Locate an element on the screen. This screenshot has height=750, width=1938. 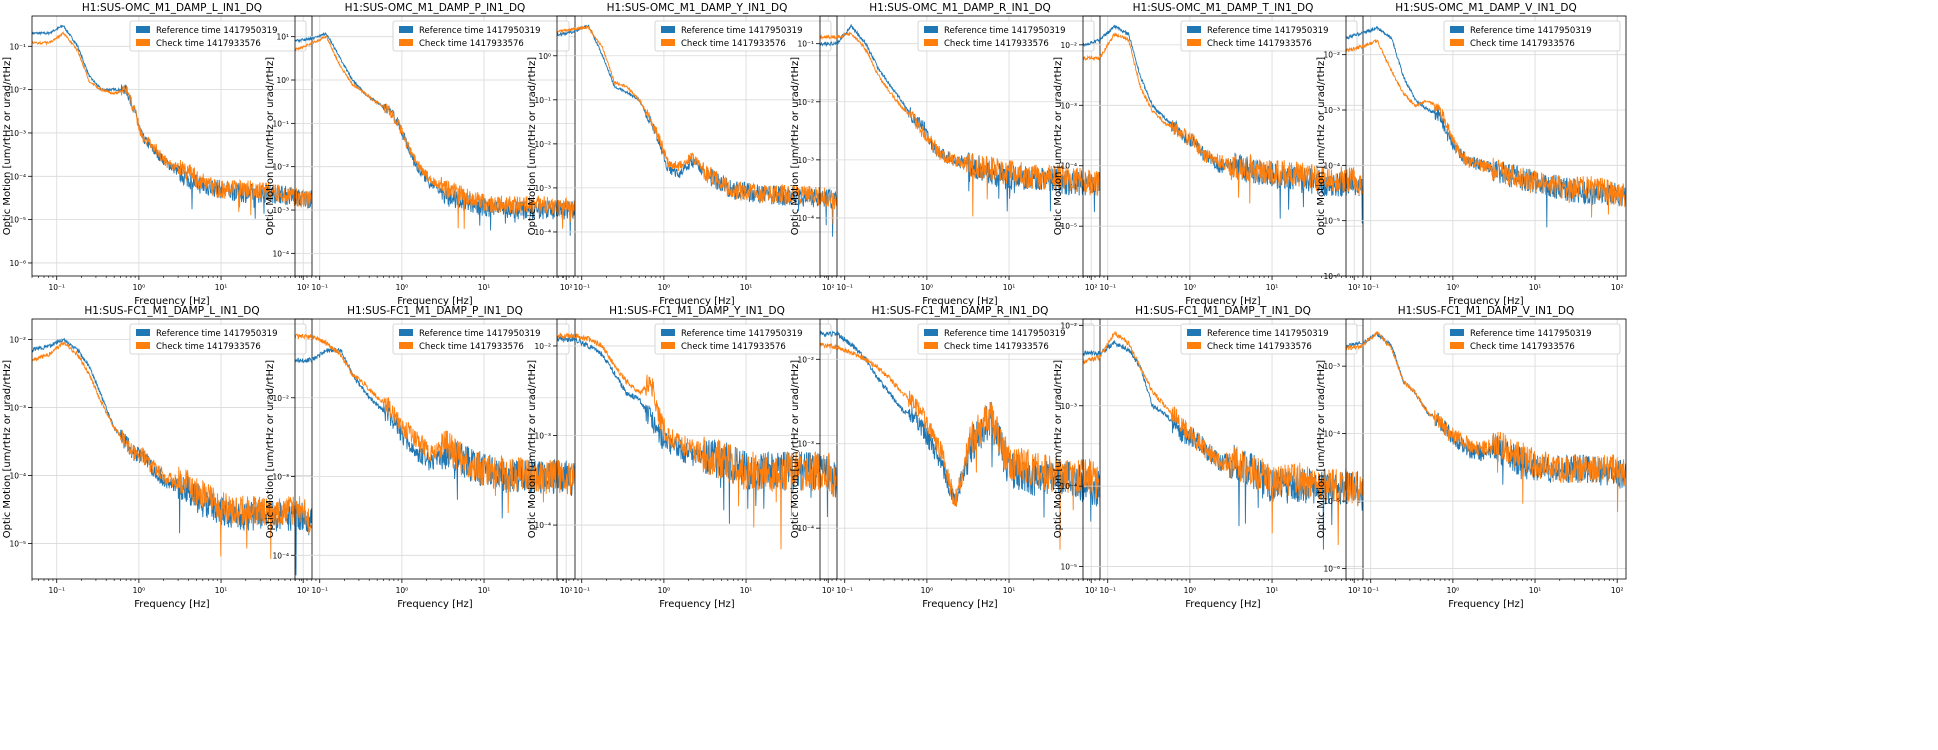
legend-label-reference: Reference time 1417950319 is located at coordinates (217, 334).